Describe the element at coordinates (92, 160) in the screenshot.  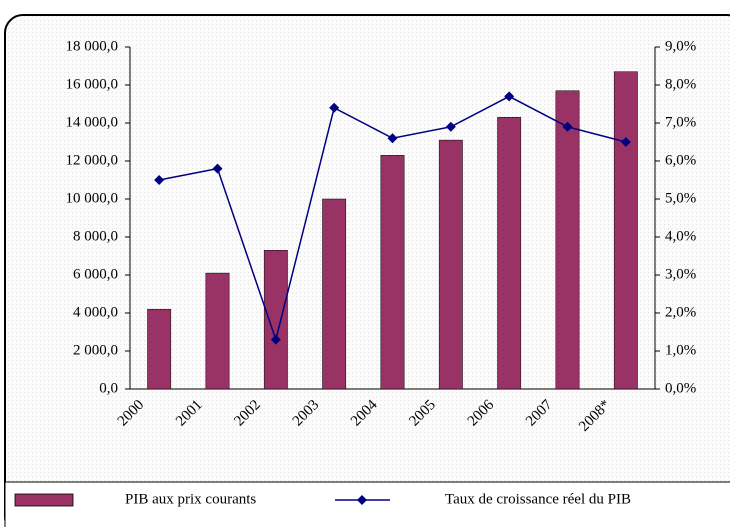
I see `y-tick-label: 12 000,0` at that location.